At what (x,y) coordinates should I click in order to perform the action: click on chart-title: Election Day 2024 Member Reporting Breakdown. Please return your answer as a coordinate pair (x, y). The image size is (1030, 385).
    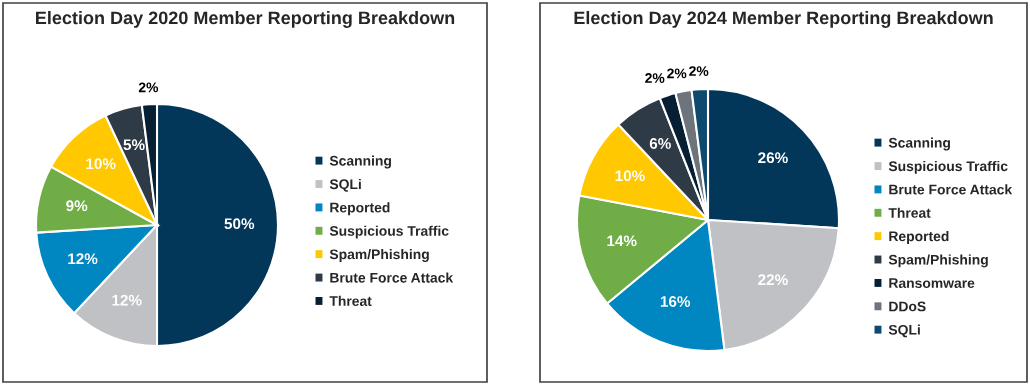
    Looking at the image, I should click on (783, 19).